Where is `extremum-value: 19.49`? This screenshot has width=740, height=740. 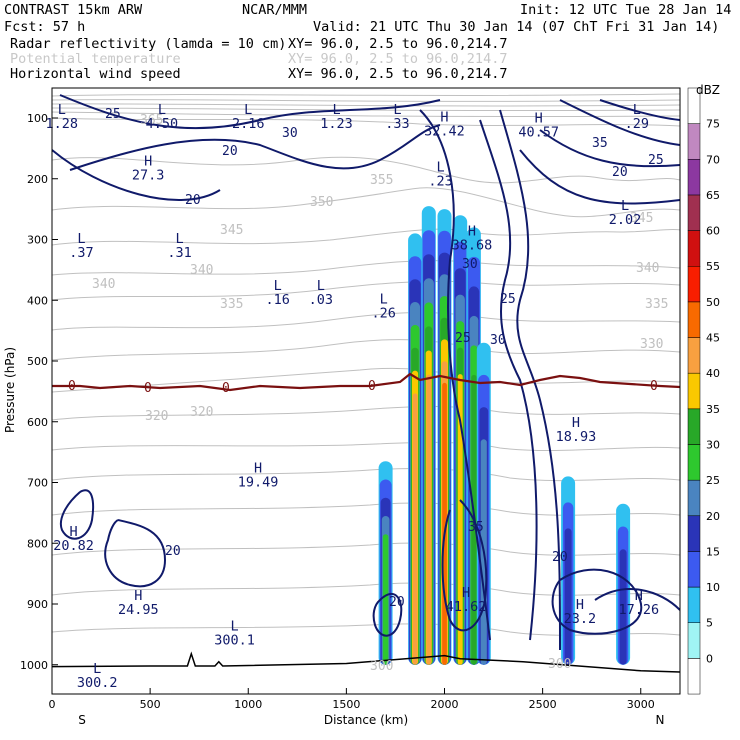
extremum-value: 19.49 is located at coordinates (258, 482).